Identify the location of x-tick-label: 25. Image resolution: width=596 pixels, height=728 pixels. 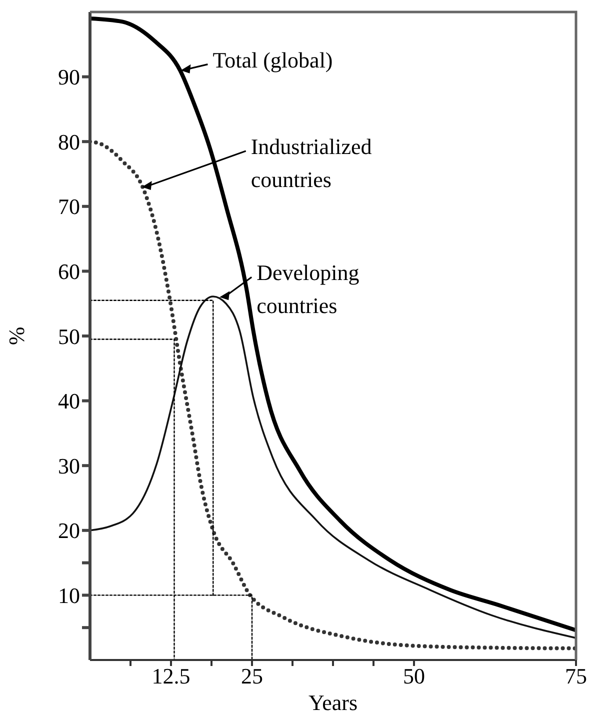
(252, 676).